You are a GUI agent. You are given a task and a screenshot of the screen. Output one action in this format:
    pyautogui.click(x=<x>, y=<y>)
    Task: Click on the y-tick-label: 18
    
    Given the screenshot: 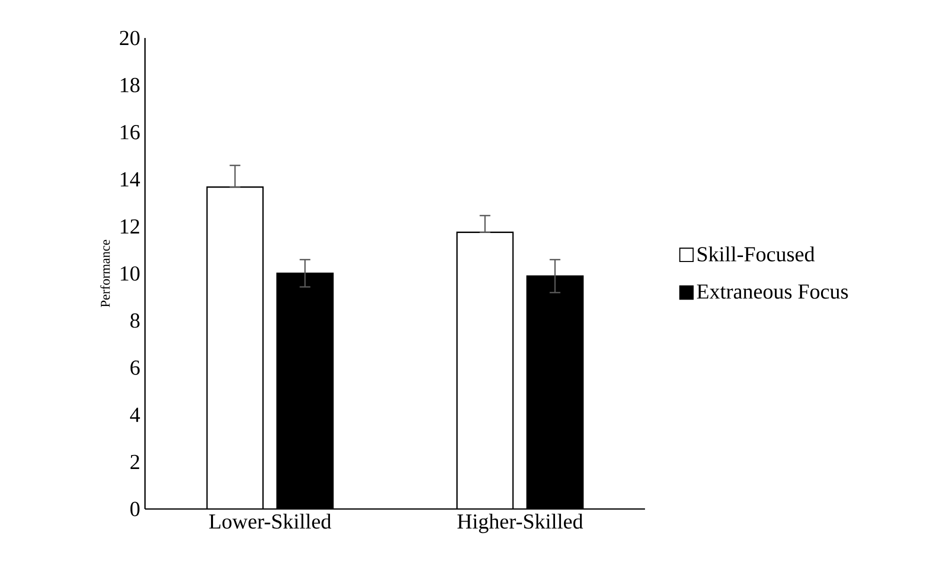 What is the action you would take?
    pyautogui.click(x=130, y=85)
    